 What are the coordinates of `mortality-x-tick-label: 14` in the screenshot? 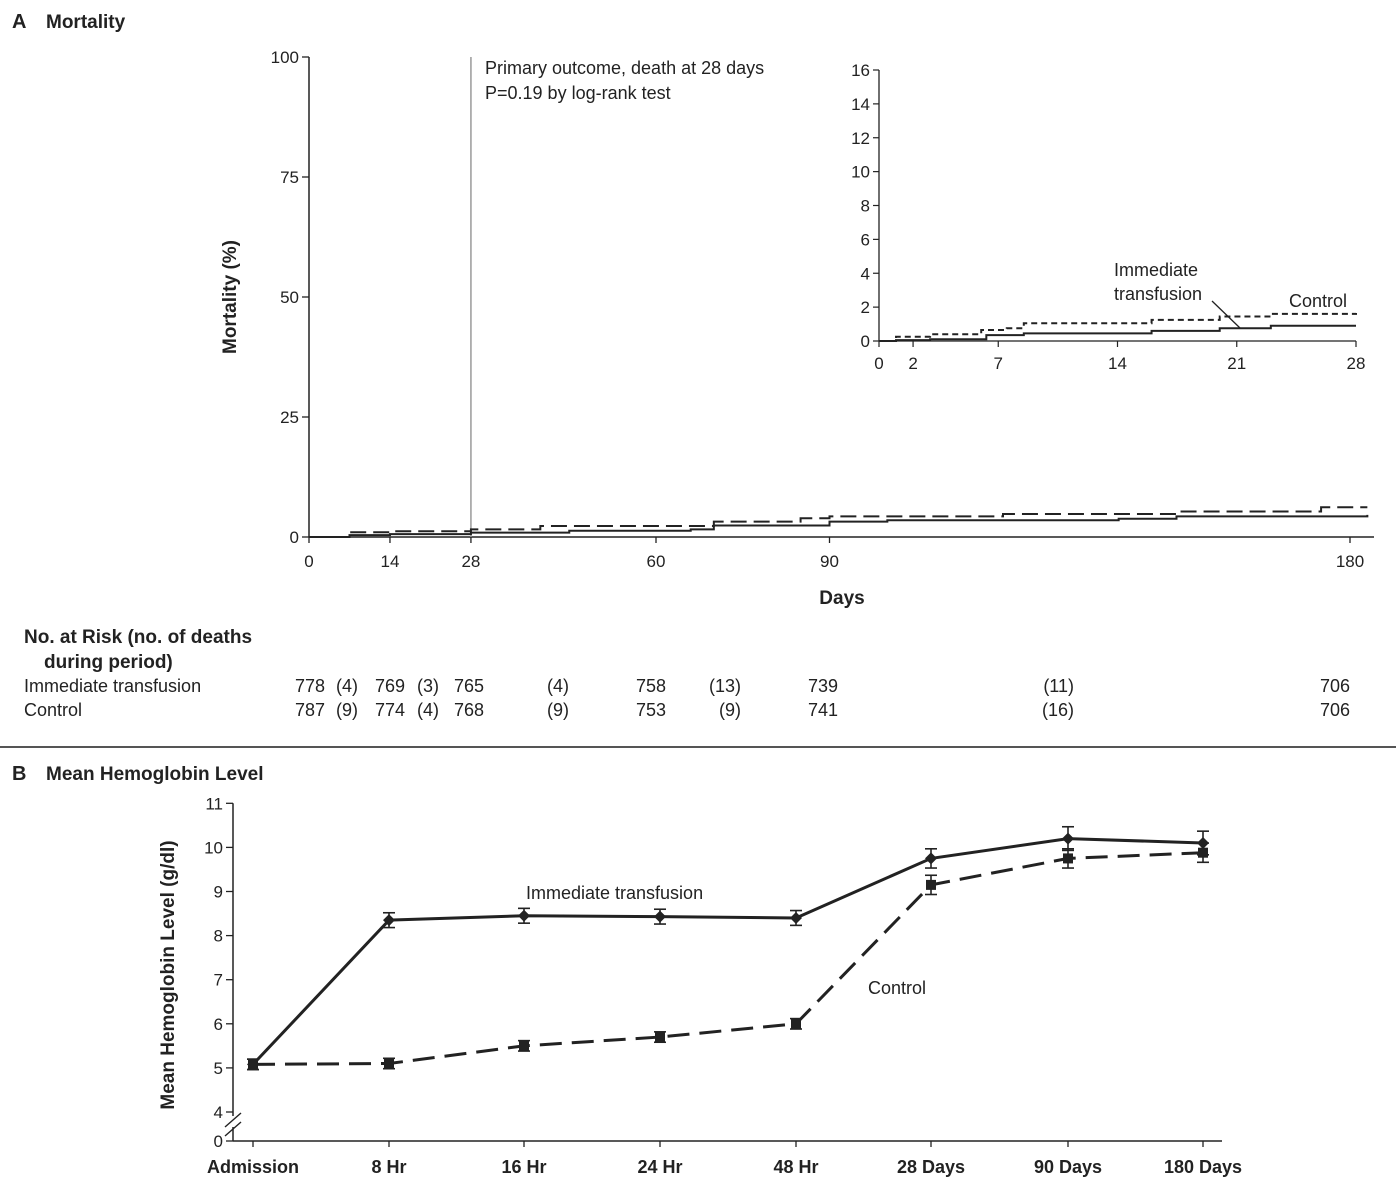 It's located at (390, 561).